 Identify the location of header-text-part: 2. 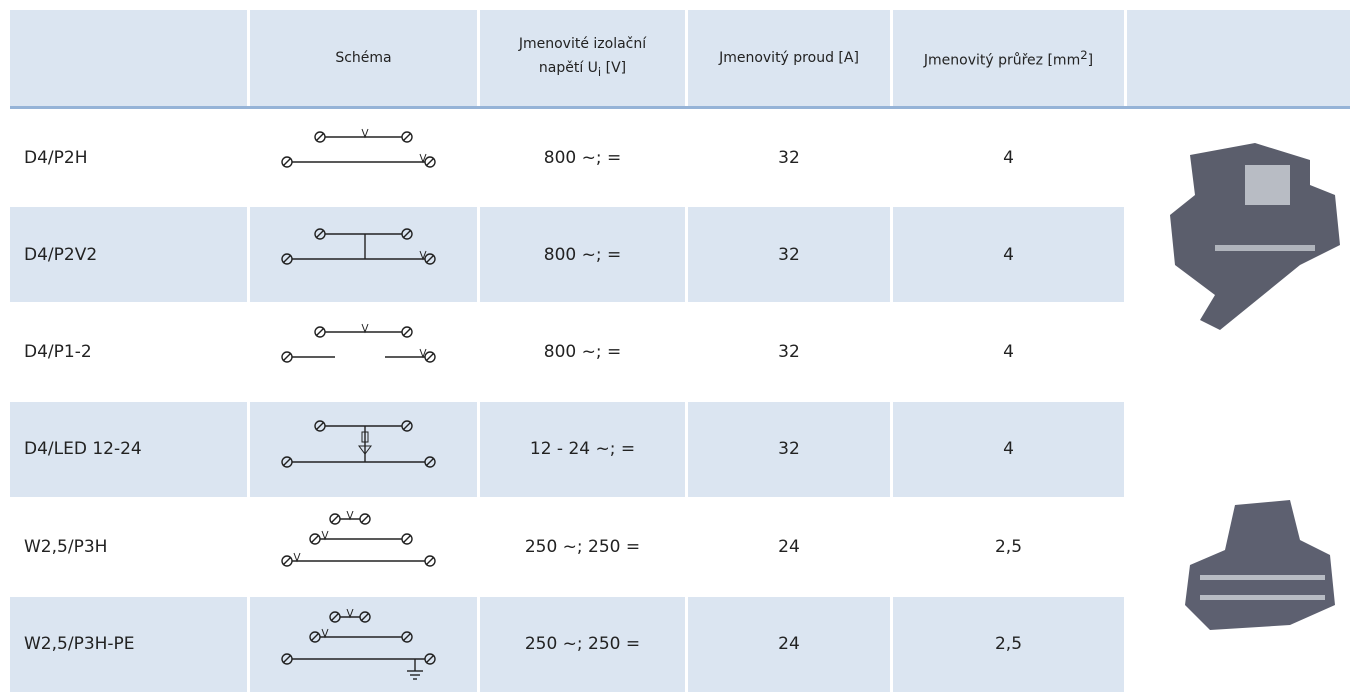
(1084, 55).